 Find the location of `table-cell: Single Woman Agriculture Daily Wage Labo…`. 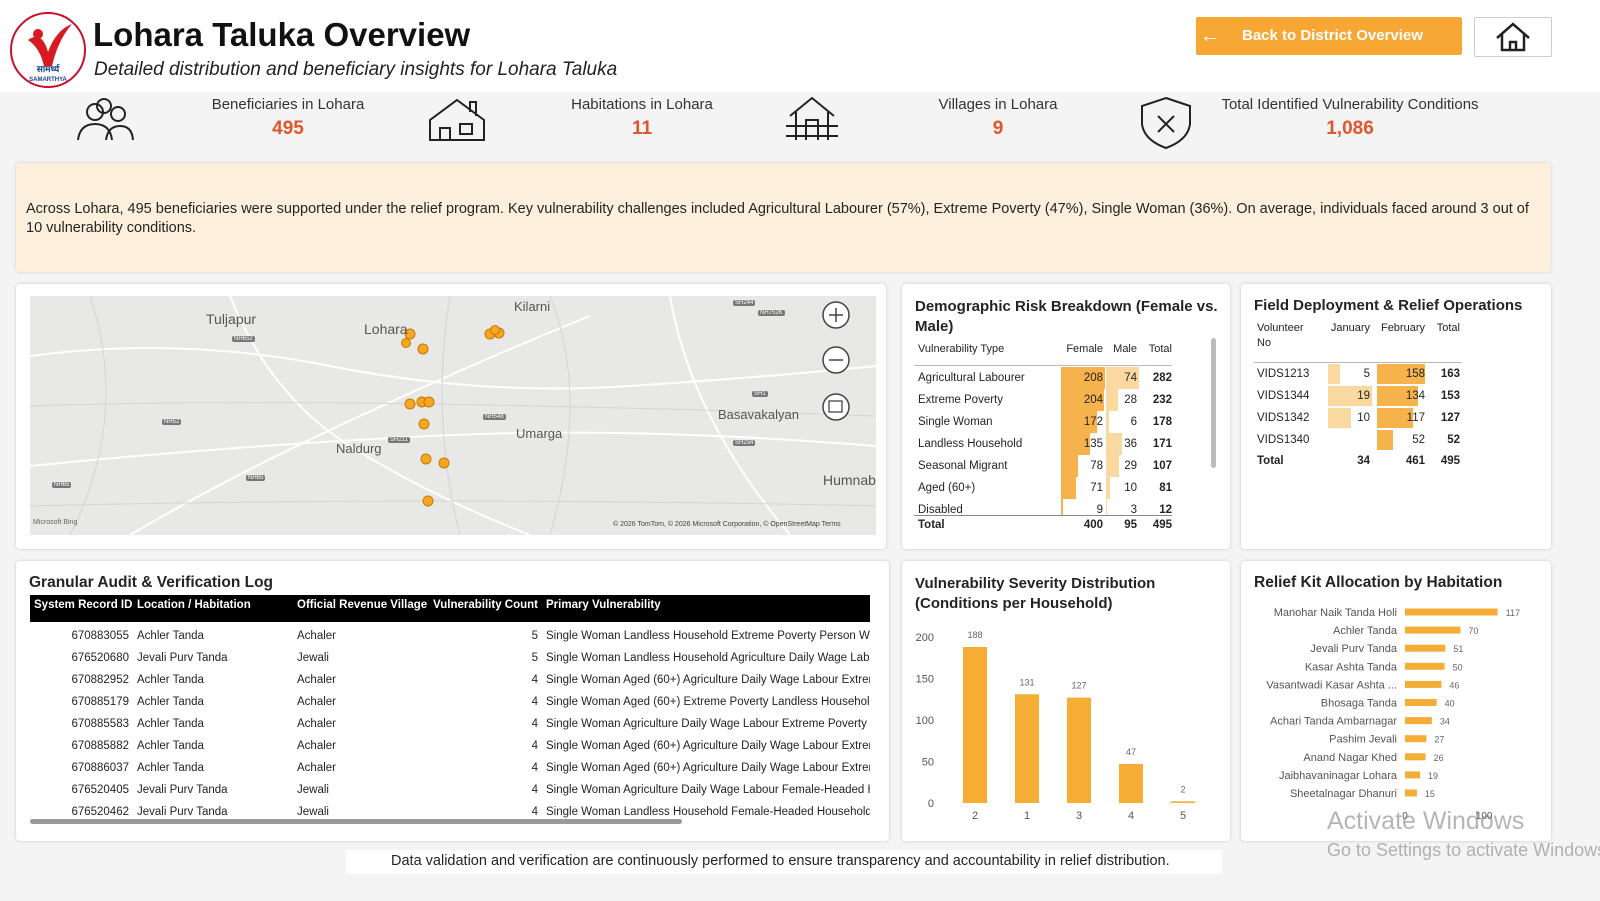

table-cell: Single Woman Agriculture Daily Wage Labo… is located at coordinates (708, 790).